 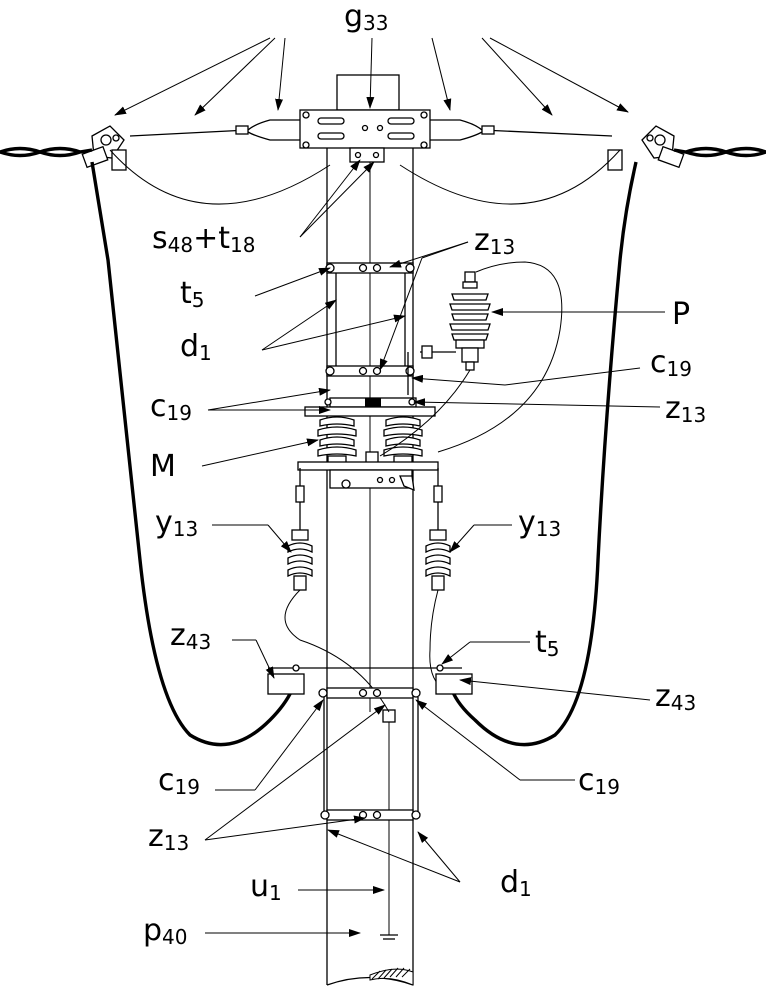 I want to click on label-d1-lower: d1, so click(x=516, y=883).